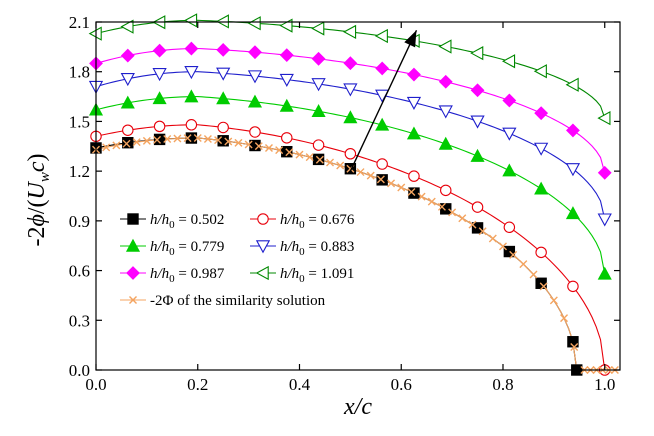 Image resolution: width=654 pixels, height=436 pixels. Describe the element at coordinates (187, 275) in the screenshot. I see `legend-label-4: h/h0 = 0.987` at that location.